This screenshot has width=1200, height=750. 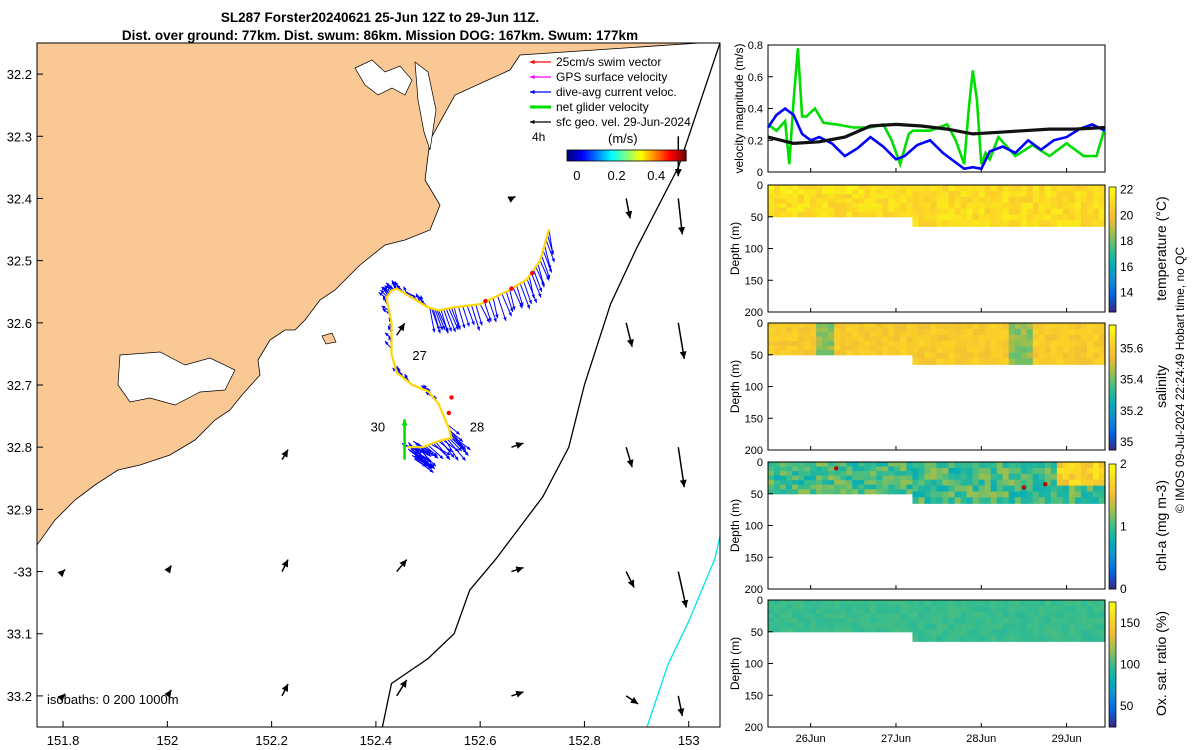 What do you see at coordinates (548, 276) in the screenshot?
I see `current-vector-5-head` at bounding box center [548, 276].